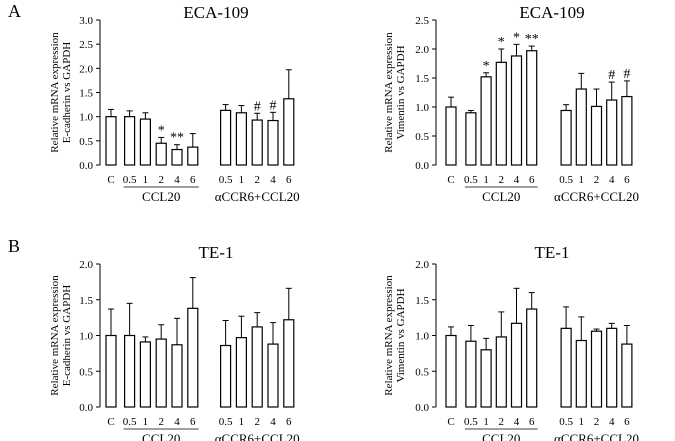 The height and width of the screenshot is (441, 675). I want to click on c1-y-axis-label-line2: E-cadherin vs GAPDH, so click(67, 92).